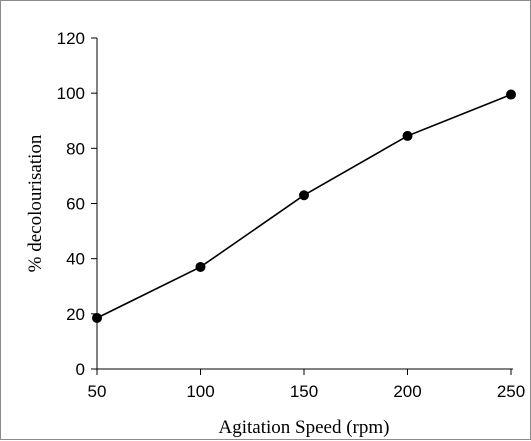 The width and height of the screenshot is (531, 441). I want to click on x-axis-title: Agitation Speed (rpm), so click(304, 427).